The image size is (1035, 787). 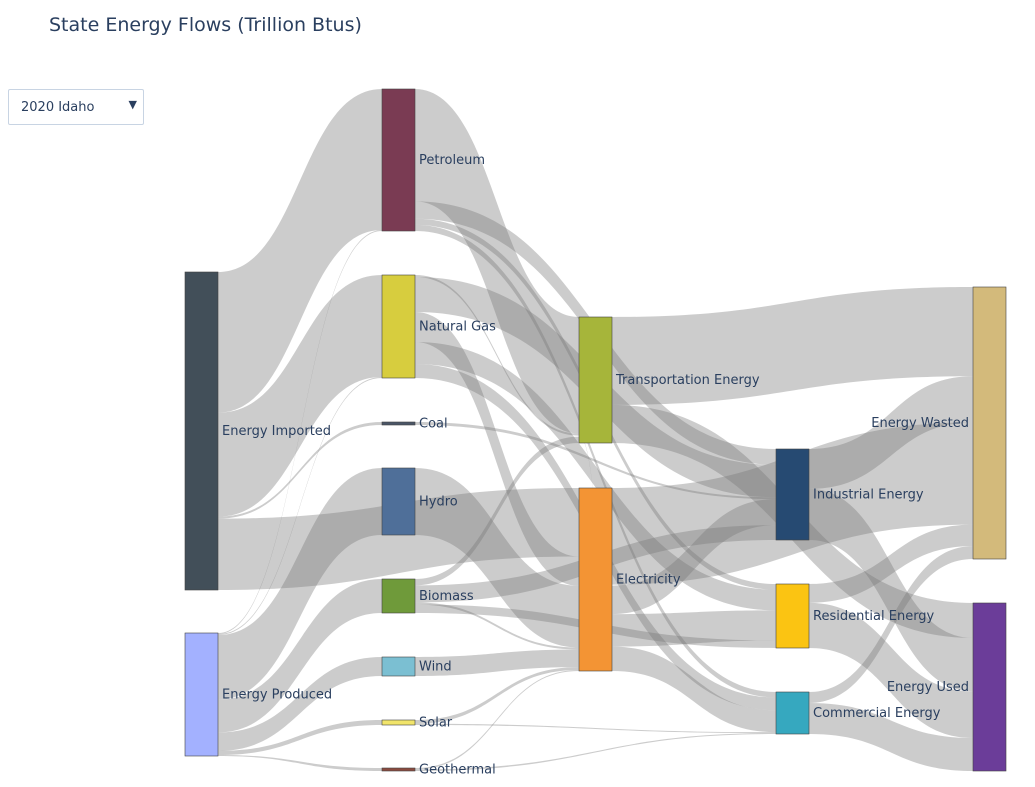 I want to click on sankey-node-biomass, so click(x=398, y=596).